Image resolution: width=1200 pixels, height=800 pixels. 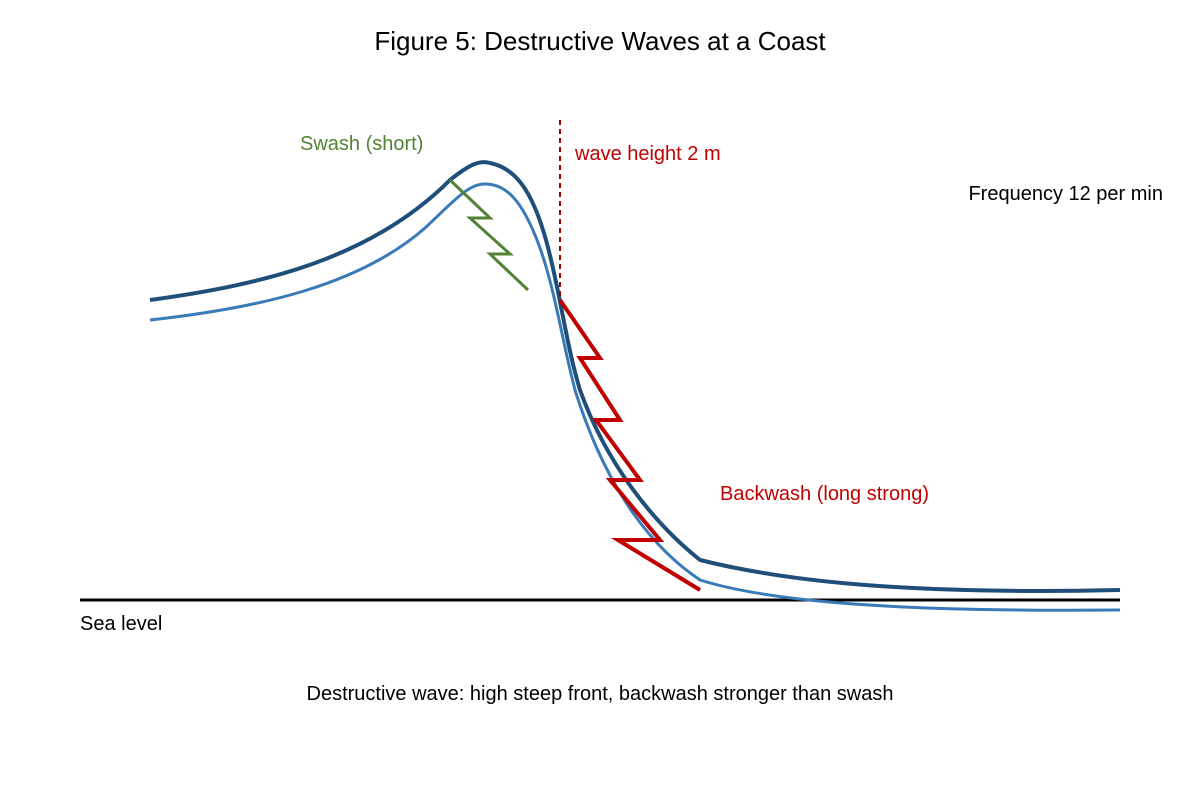 What do you see at coordinates (630, 445) in the screenshot?
I see `backwash-arrow` at bounding box center [630, 445].